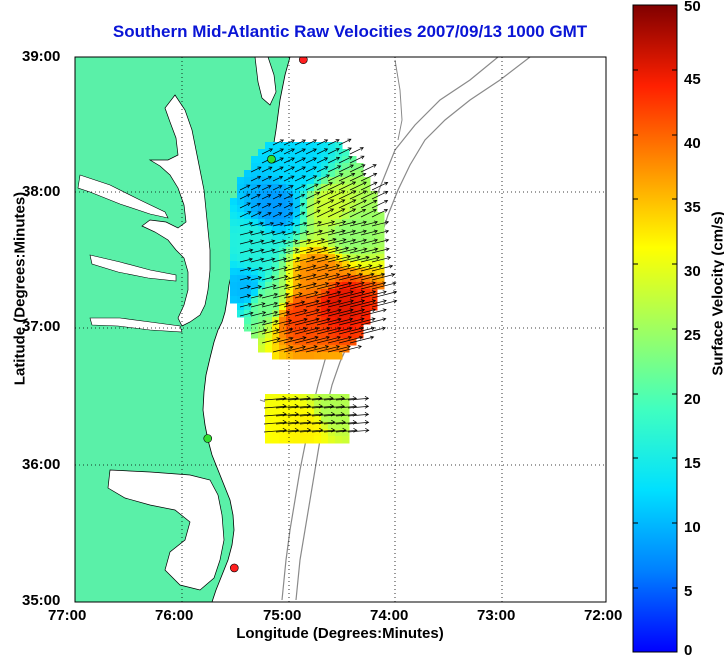 The width and height of the screenshot is (724, 659). Describe the element at coordinates (603, 615) in the screenshot. I see `x-tick: 72:00` at that location.